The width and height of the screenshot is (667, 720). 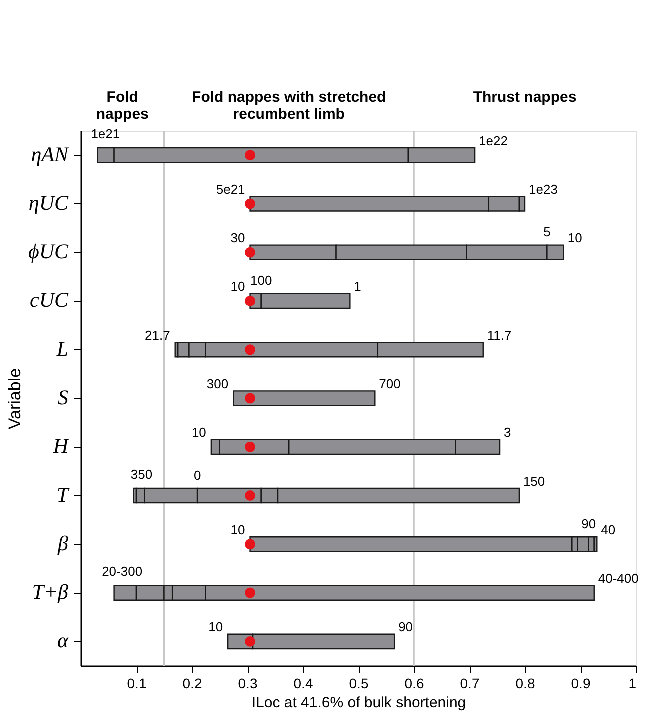 I want to click on annotation: 700, so click(x=390, y=384).